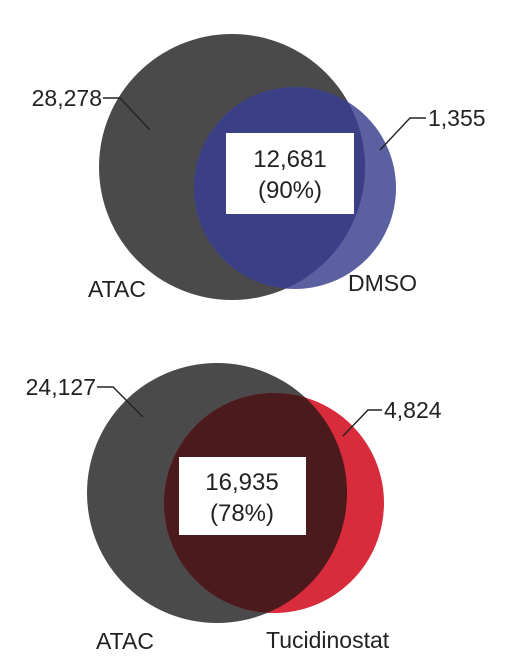  I want to click on tucidinostat-only-count: 4,824, so click(413, 410).